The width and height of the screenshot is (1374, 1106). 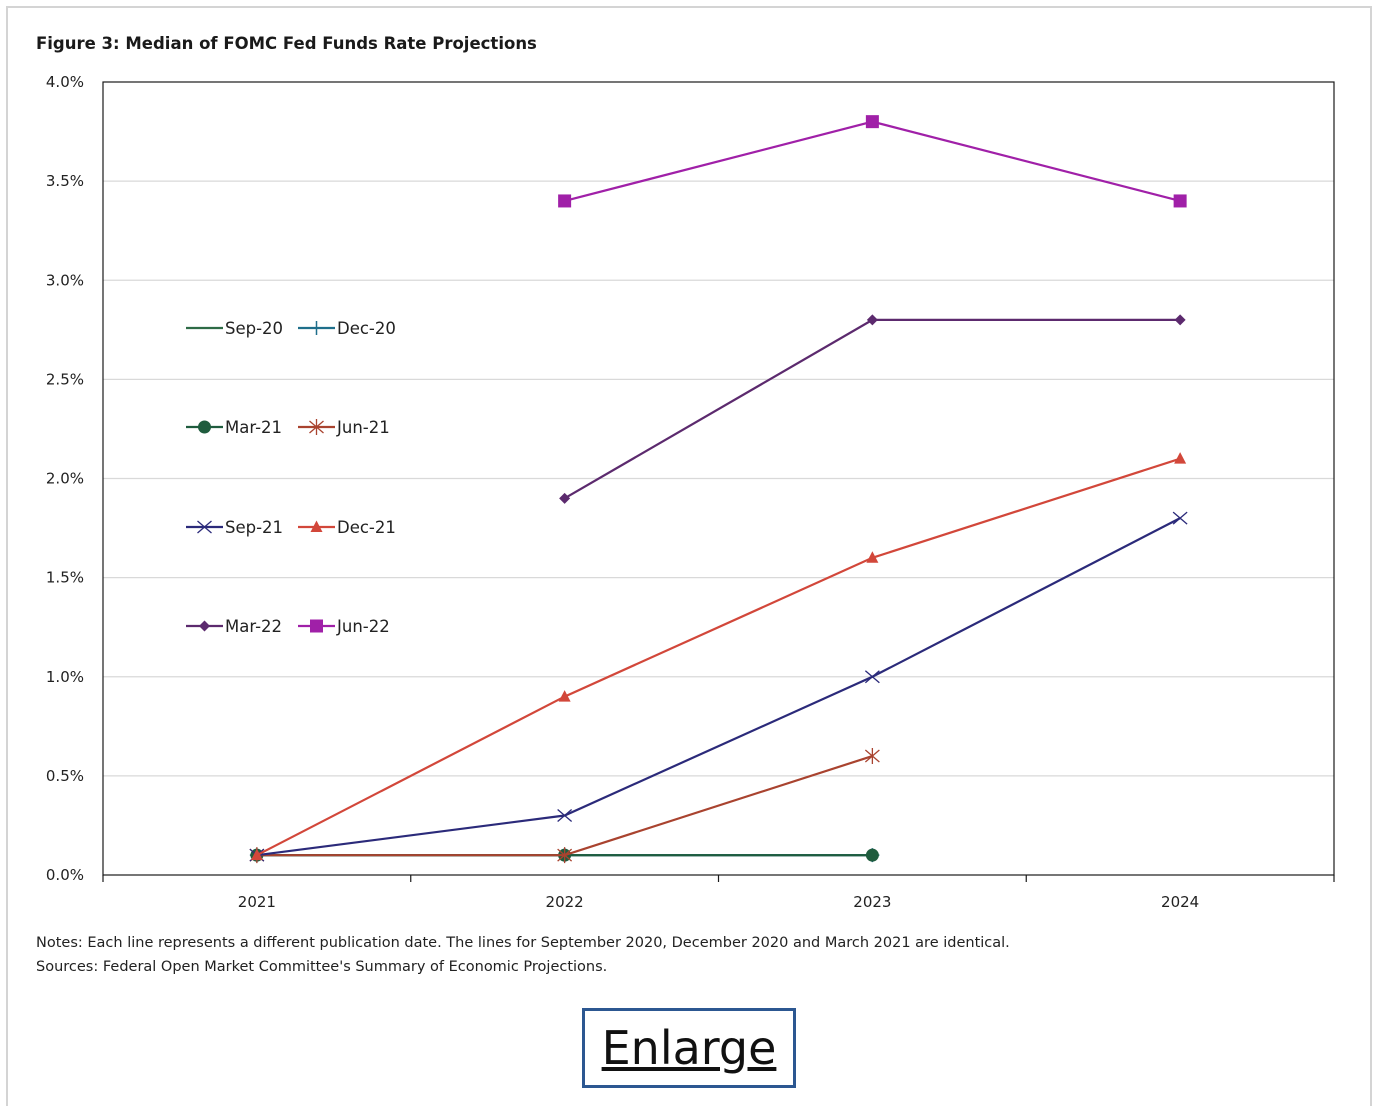 What do you see at coordinates (366, 328) in the screenshot?
I see `legend-label-dec-20: Dec-20` at bounding box center [366, 328].